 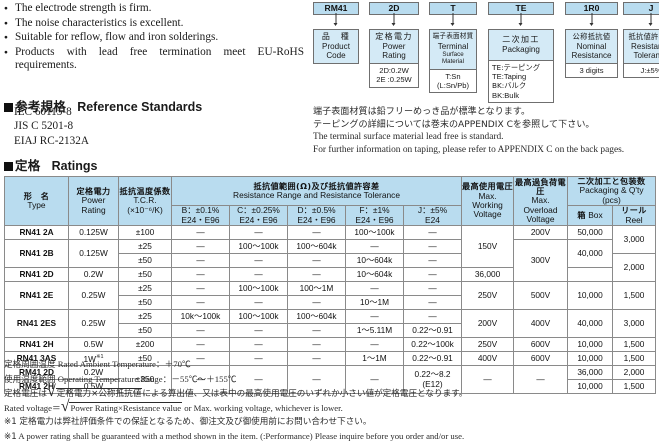 What do you see at coordinates (258, 210) in the screenshot?
I see `th-tol-c-l1: C：±0.25%` at bounding box center [258, 210].